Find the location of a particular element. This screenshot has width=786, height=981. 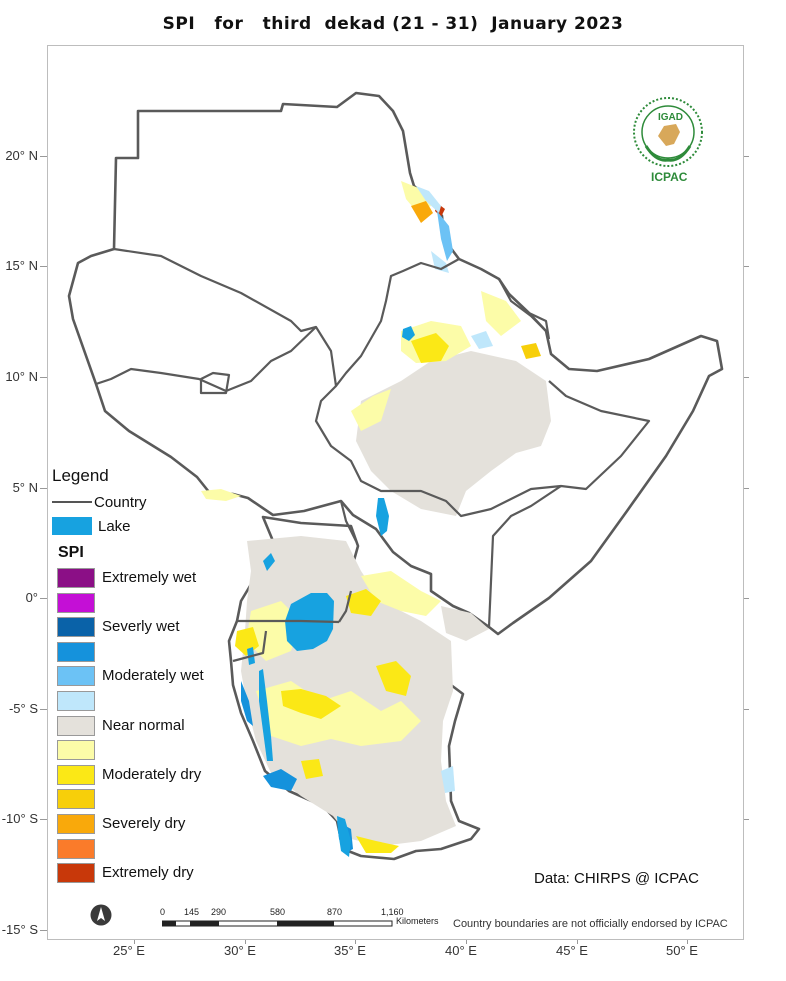

moderately-dry-areas is located at coordinates (342, 593).